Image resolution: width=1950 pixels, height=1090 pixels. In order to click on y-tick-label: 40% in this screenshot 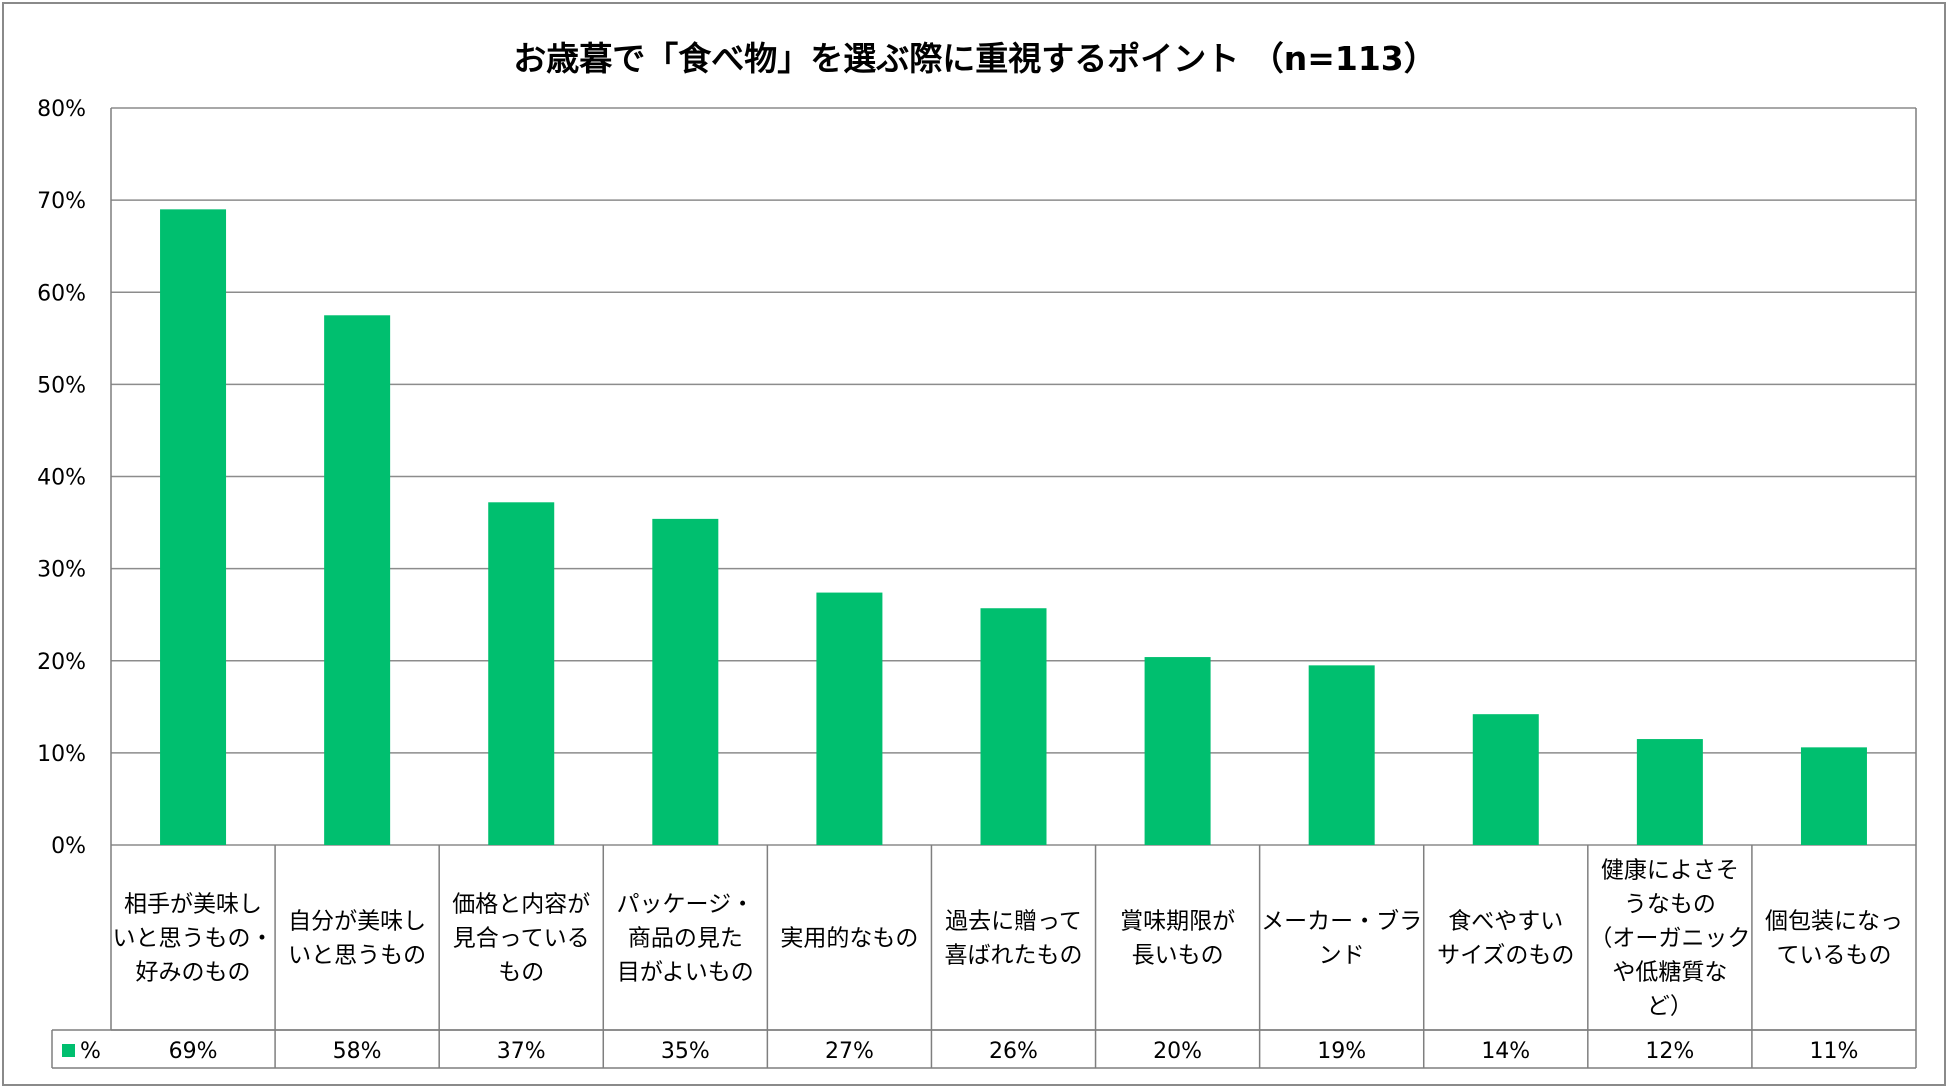, I will do `click(61, 478)`.